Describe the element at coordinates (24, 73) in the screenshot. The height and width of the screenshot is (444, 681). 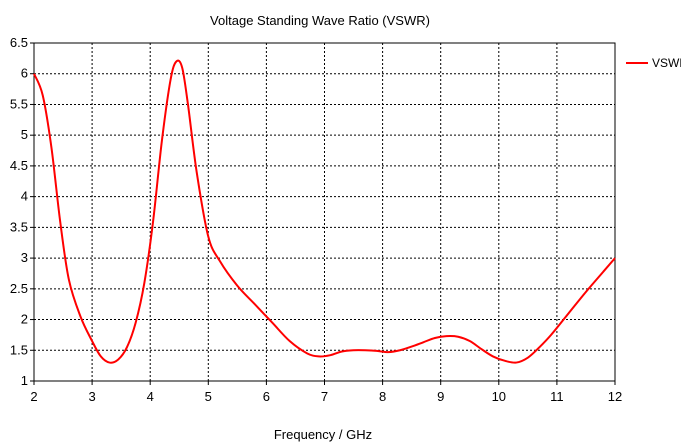
I see `y-tick-label: 6` at that location.